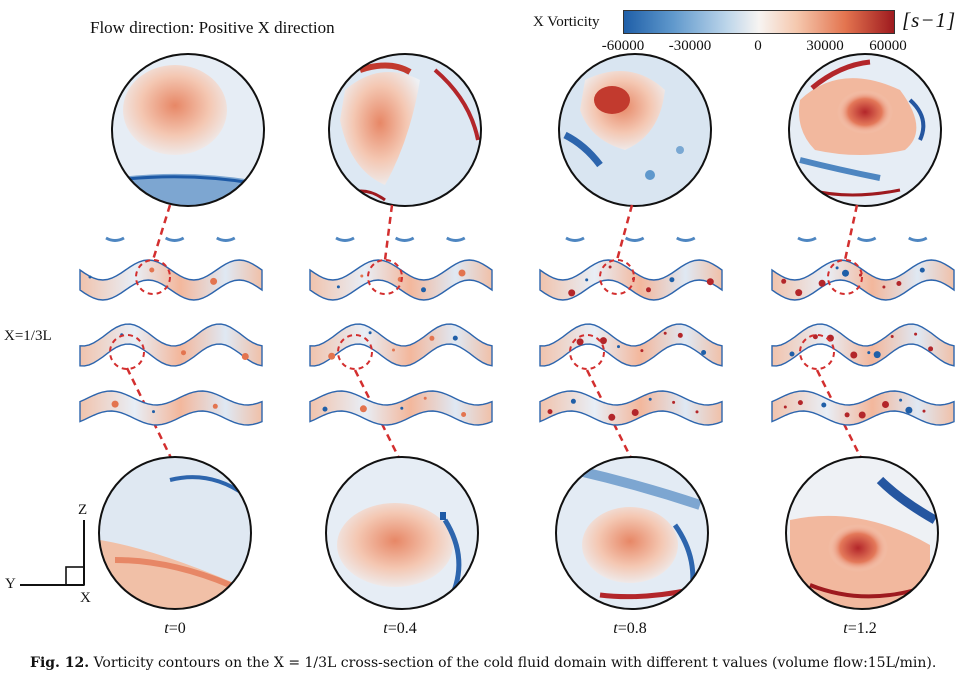  What do you see at coordinates (825, 46) in the screenshot?
I see `colorbar-tick: 30000` at bounding box center [825, 46].